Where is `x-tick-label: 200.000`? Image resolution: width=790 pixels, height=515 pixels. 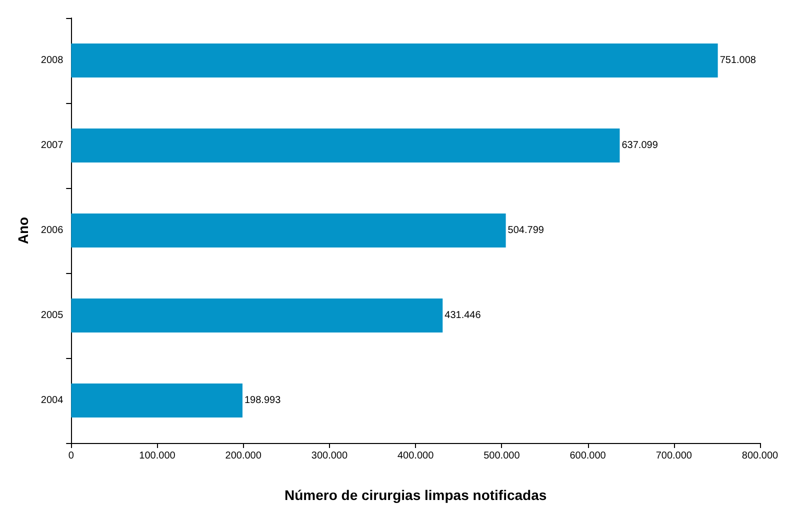
x-tick-label: 200.000 is located at coordinates (243, 456).